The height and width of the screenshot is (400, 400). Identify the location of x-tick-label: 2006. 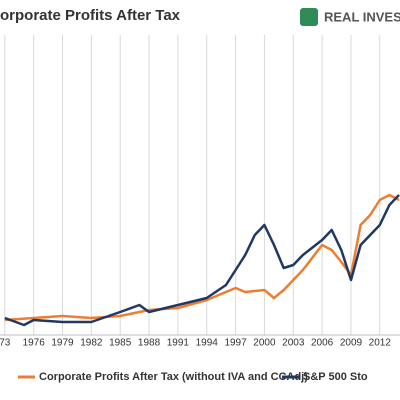
(322, 343).